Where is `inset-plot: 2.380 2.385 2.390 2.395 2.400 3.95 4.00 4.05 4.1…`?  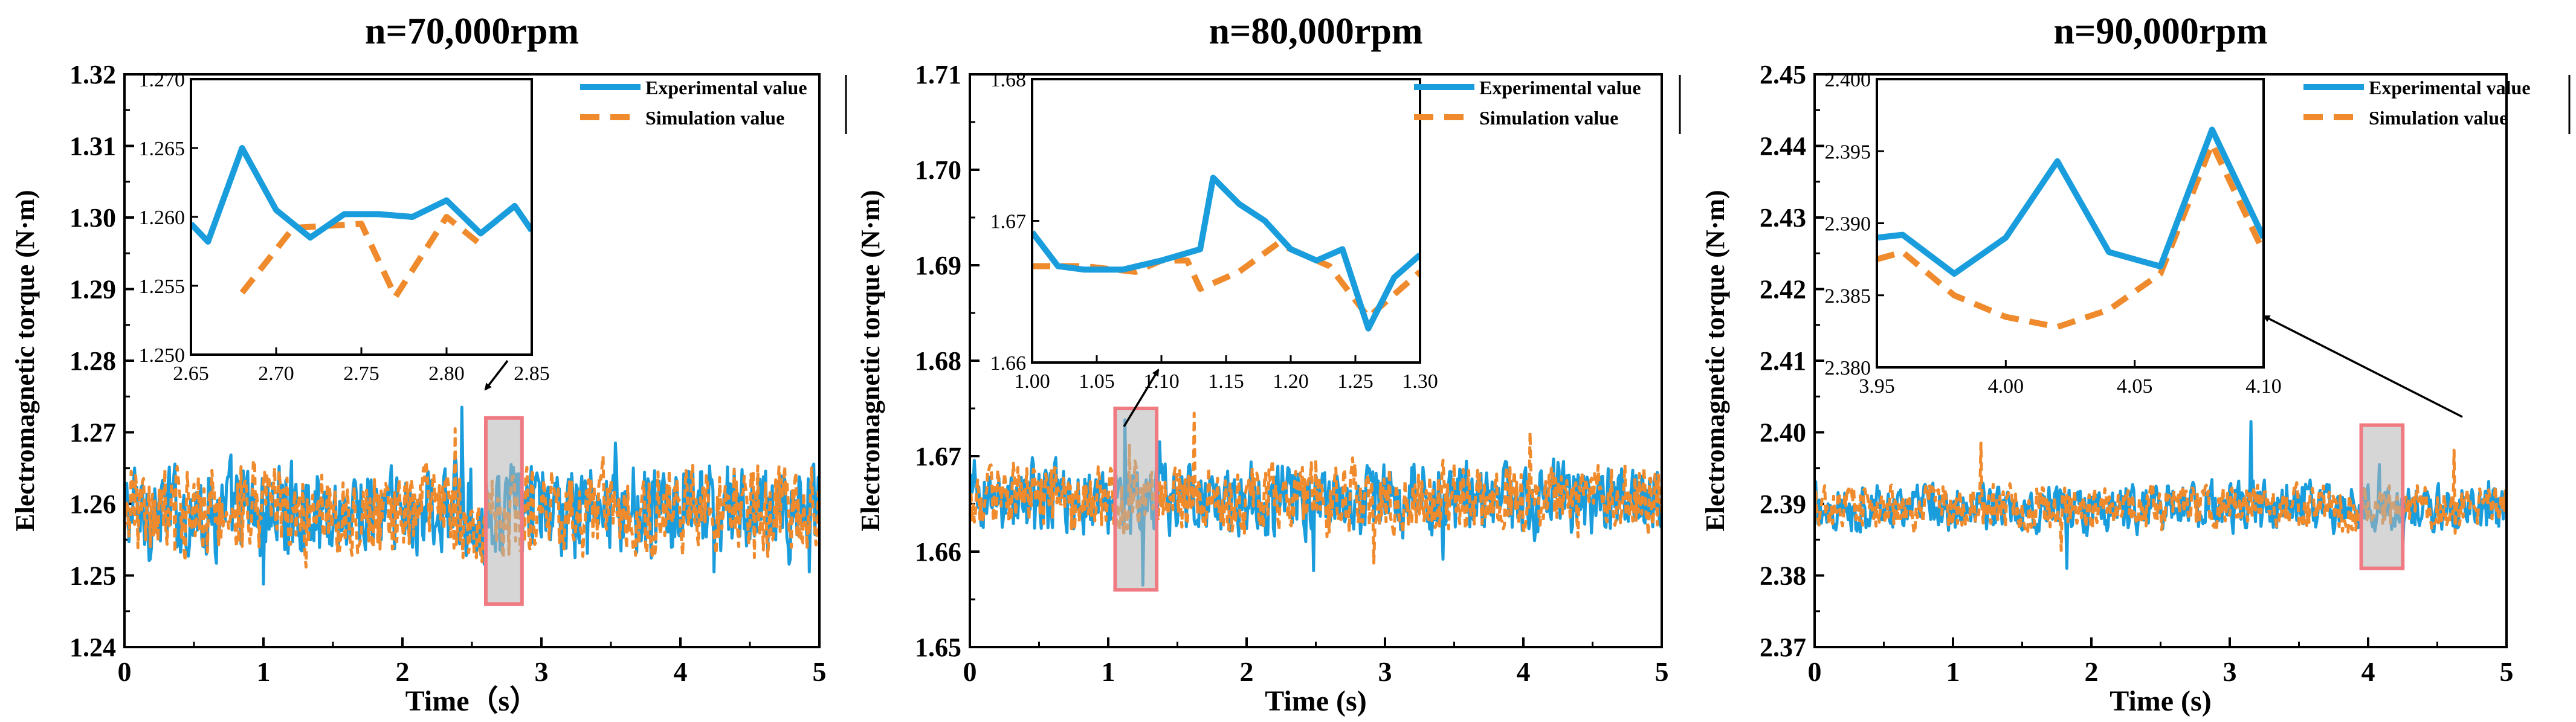 inset-plot: 2.380 2.385 2.390 2.395 2.400 3.95 4.00 4.05 4.1… is located at coordinates (2053, 233).